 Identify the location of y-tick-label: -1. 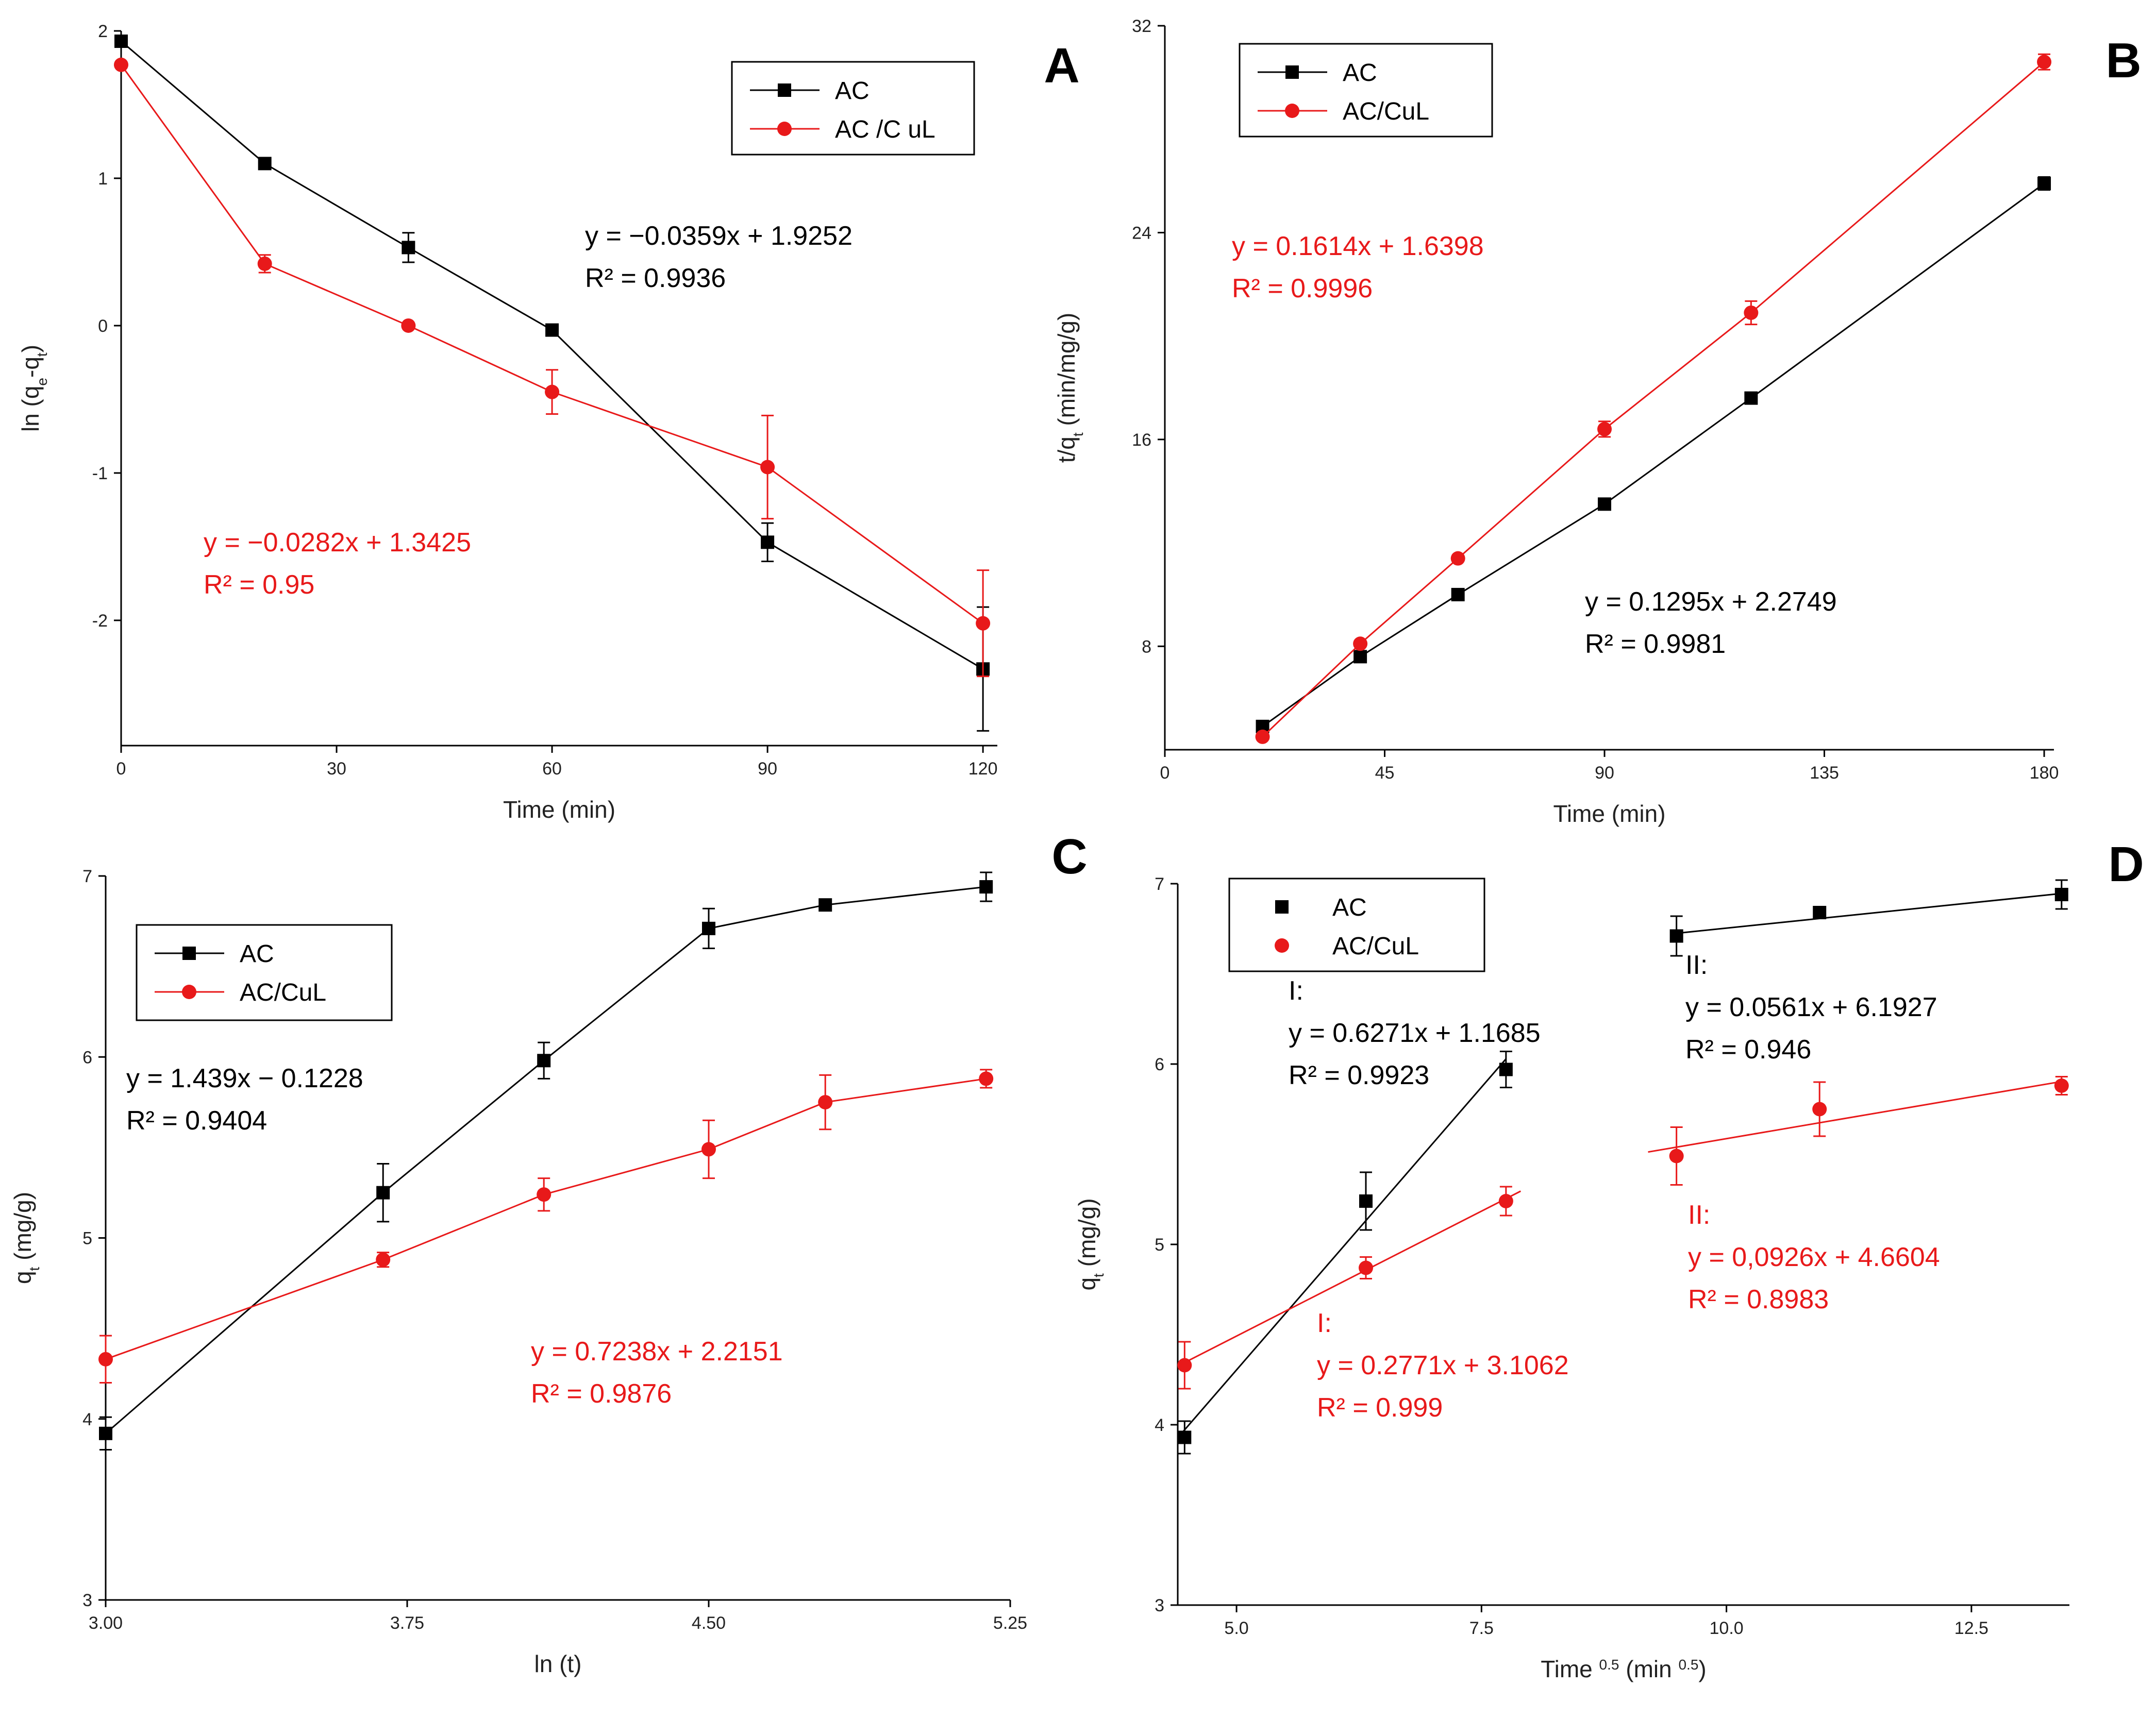
(100, 474).